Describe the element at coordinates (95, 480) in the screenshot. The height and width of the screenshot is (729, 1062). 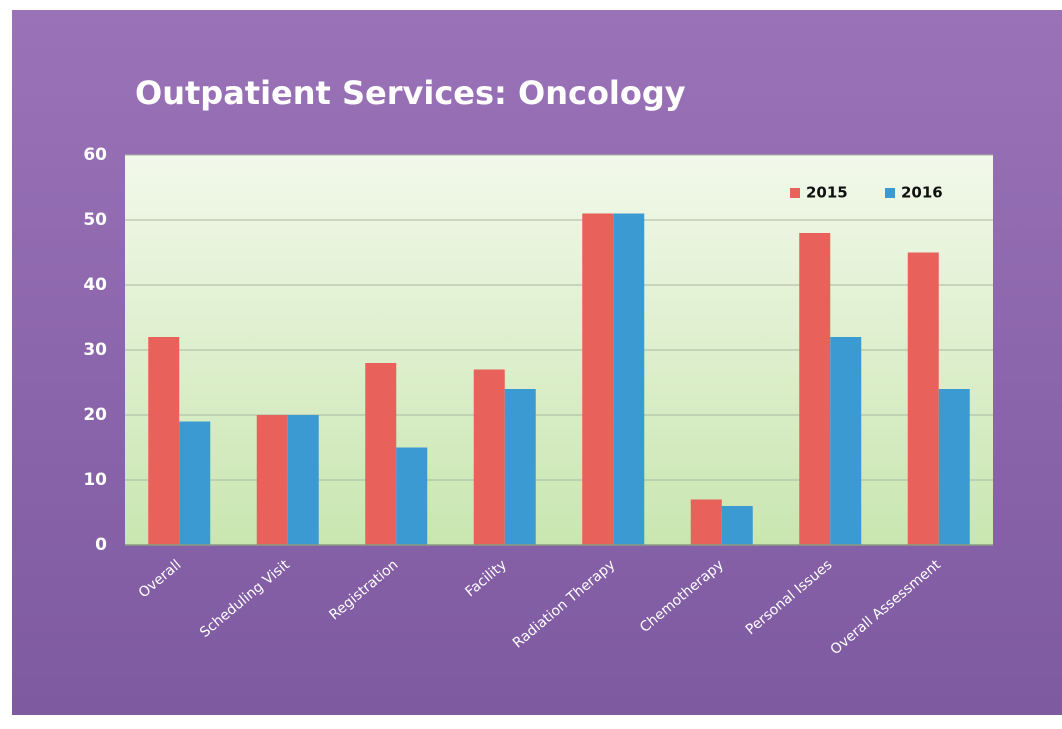
I see `y-tick-label: 10` at that location.